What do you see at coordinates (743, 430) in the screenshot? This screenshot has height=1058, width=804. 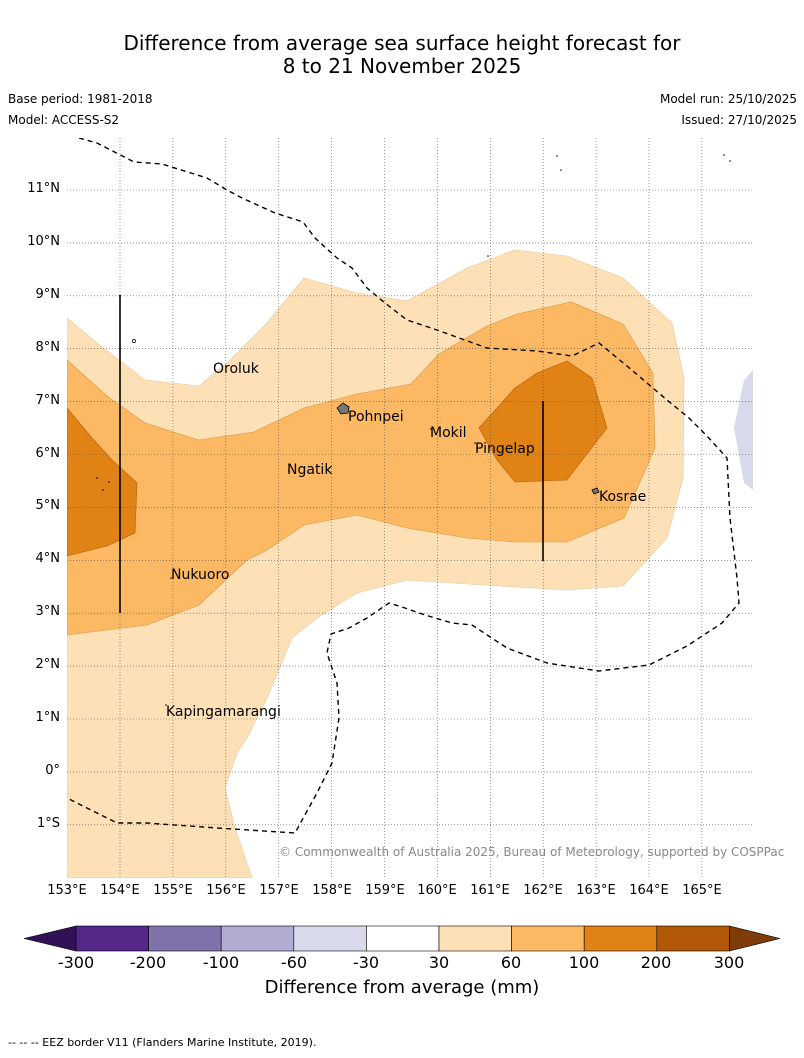 I see `contour-neg30-neg60` at bounding box center [743, 430].